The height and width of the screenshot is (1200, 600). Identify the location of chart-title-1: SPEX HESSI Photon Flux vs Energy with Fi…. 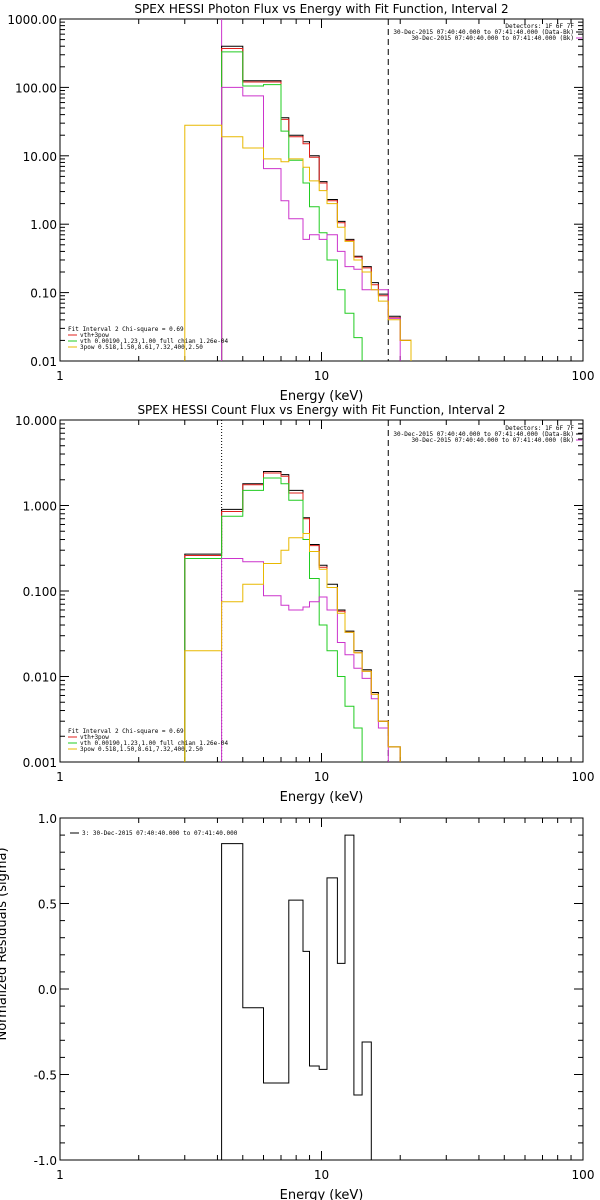
(321, 9).